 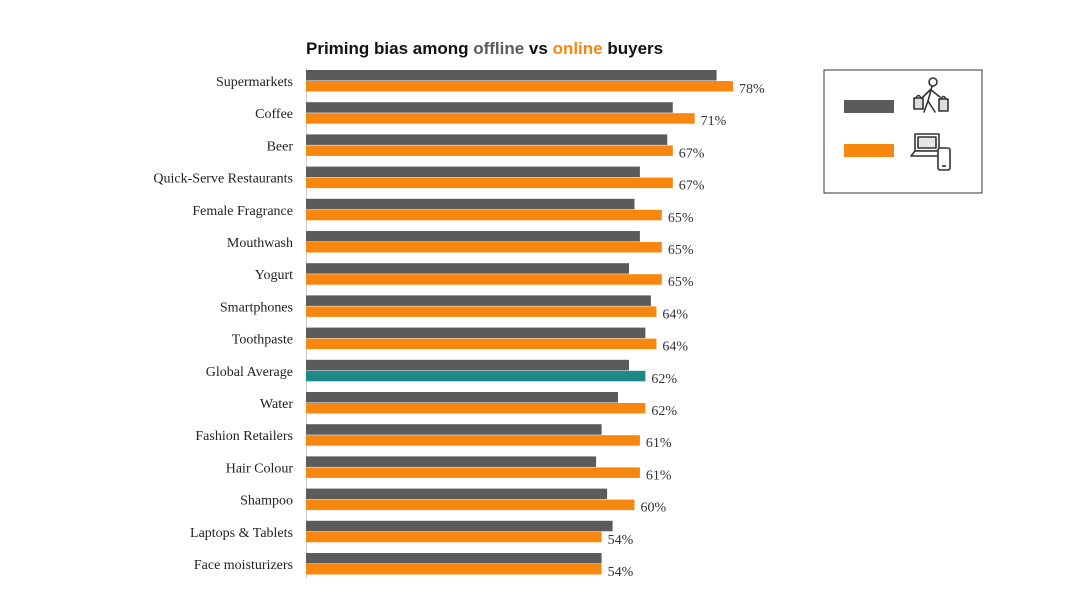 What do you see at coordinates (664, 379) in the screenshot?
I see `value-label-global-average: 62%` at bounding box center [664, 379].